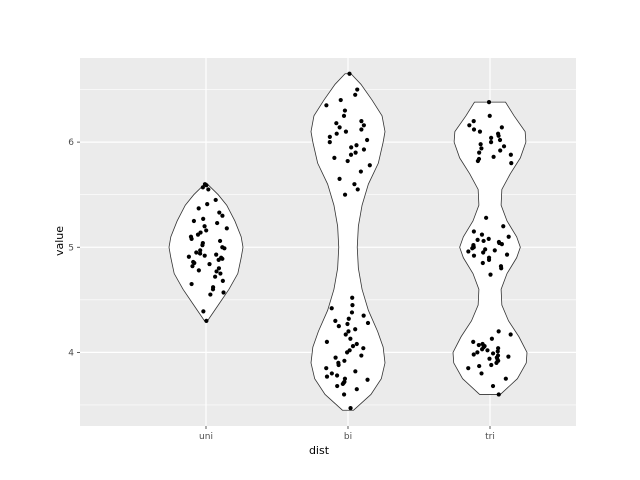 This screenshot has height=480, width=640. I want to click on y-tick-label: 5, so click(71, 248).